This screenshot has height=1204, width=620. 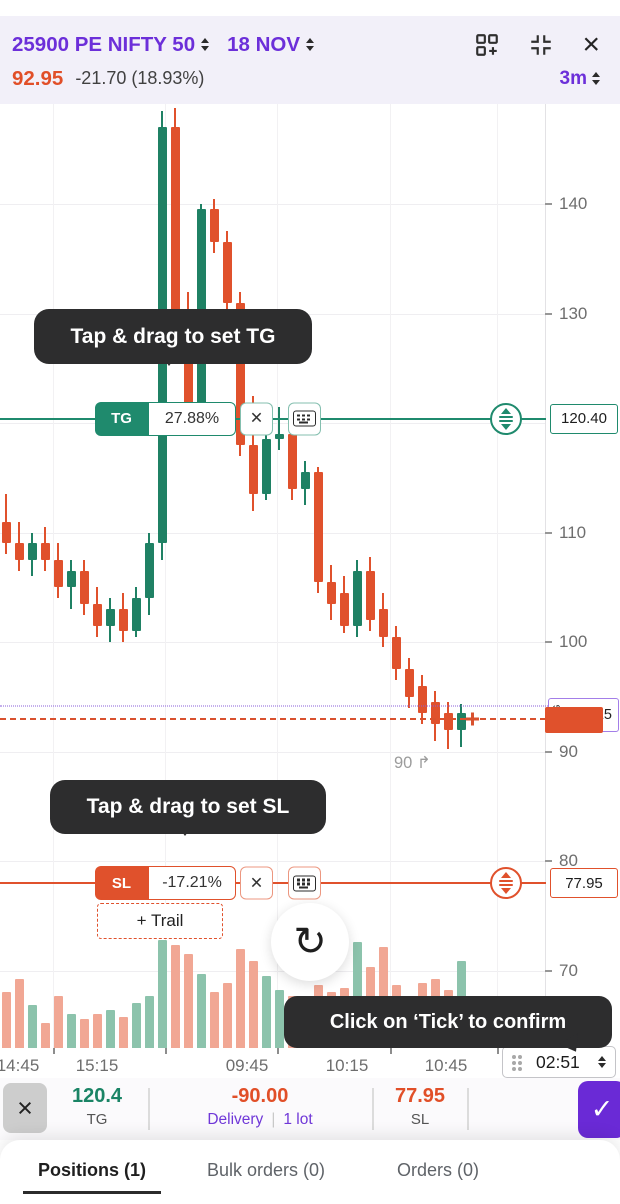 I want to click on refresh-button: ↻, so click(x=310, y=942).